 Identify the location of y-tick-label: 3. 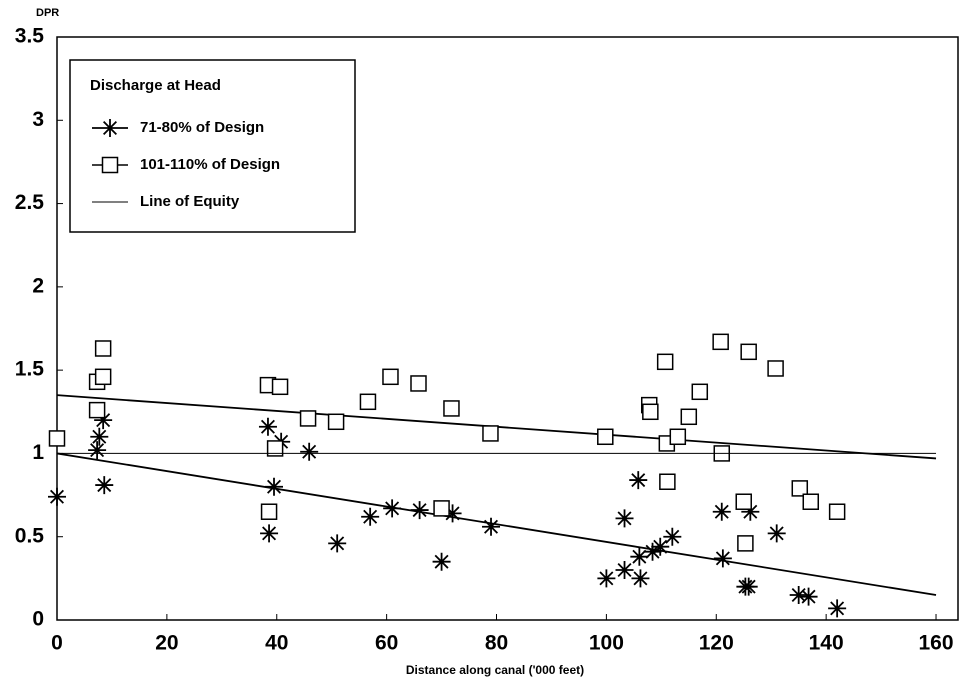
(38, 119).